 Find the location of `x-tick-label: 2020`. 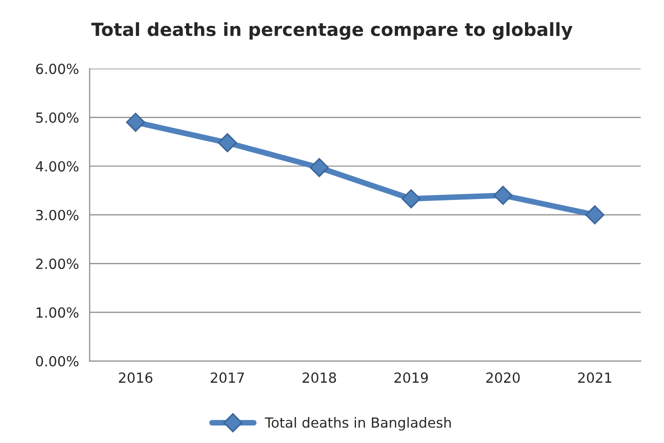

x-tick-label: 2020 is located at coordinates (503, 377).